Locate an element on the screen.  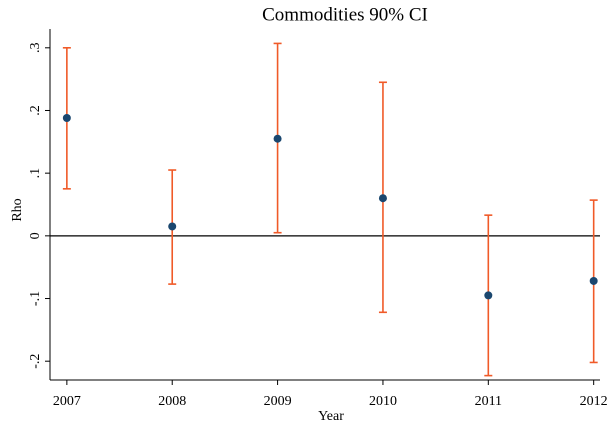
y-axis-label: Rho is located at coordinates (17, 209).